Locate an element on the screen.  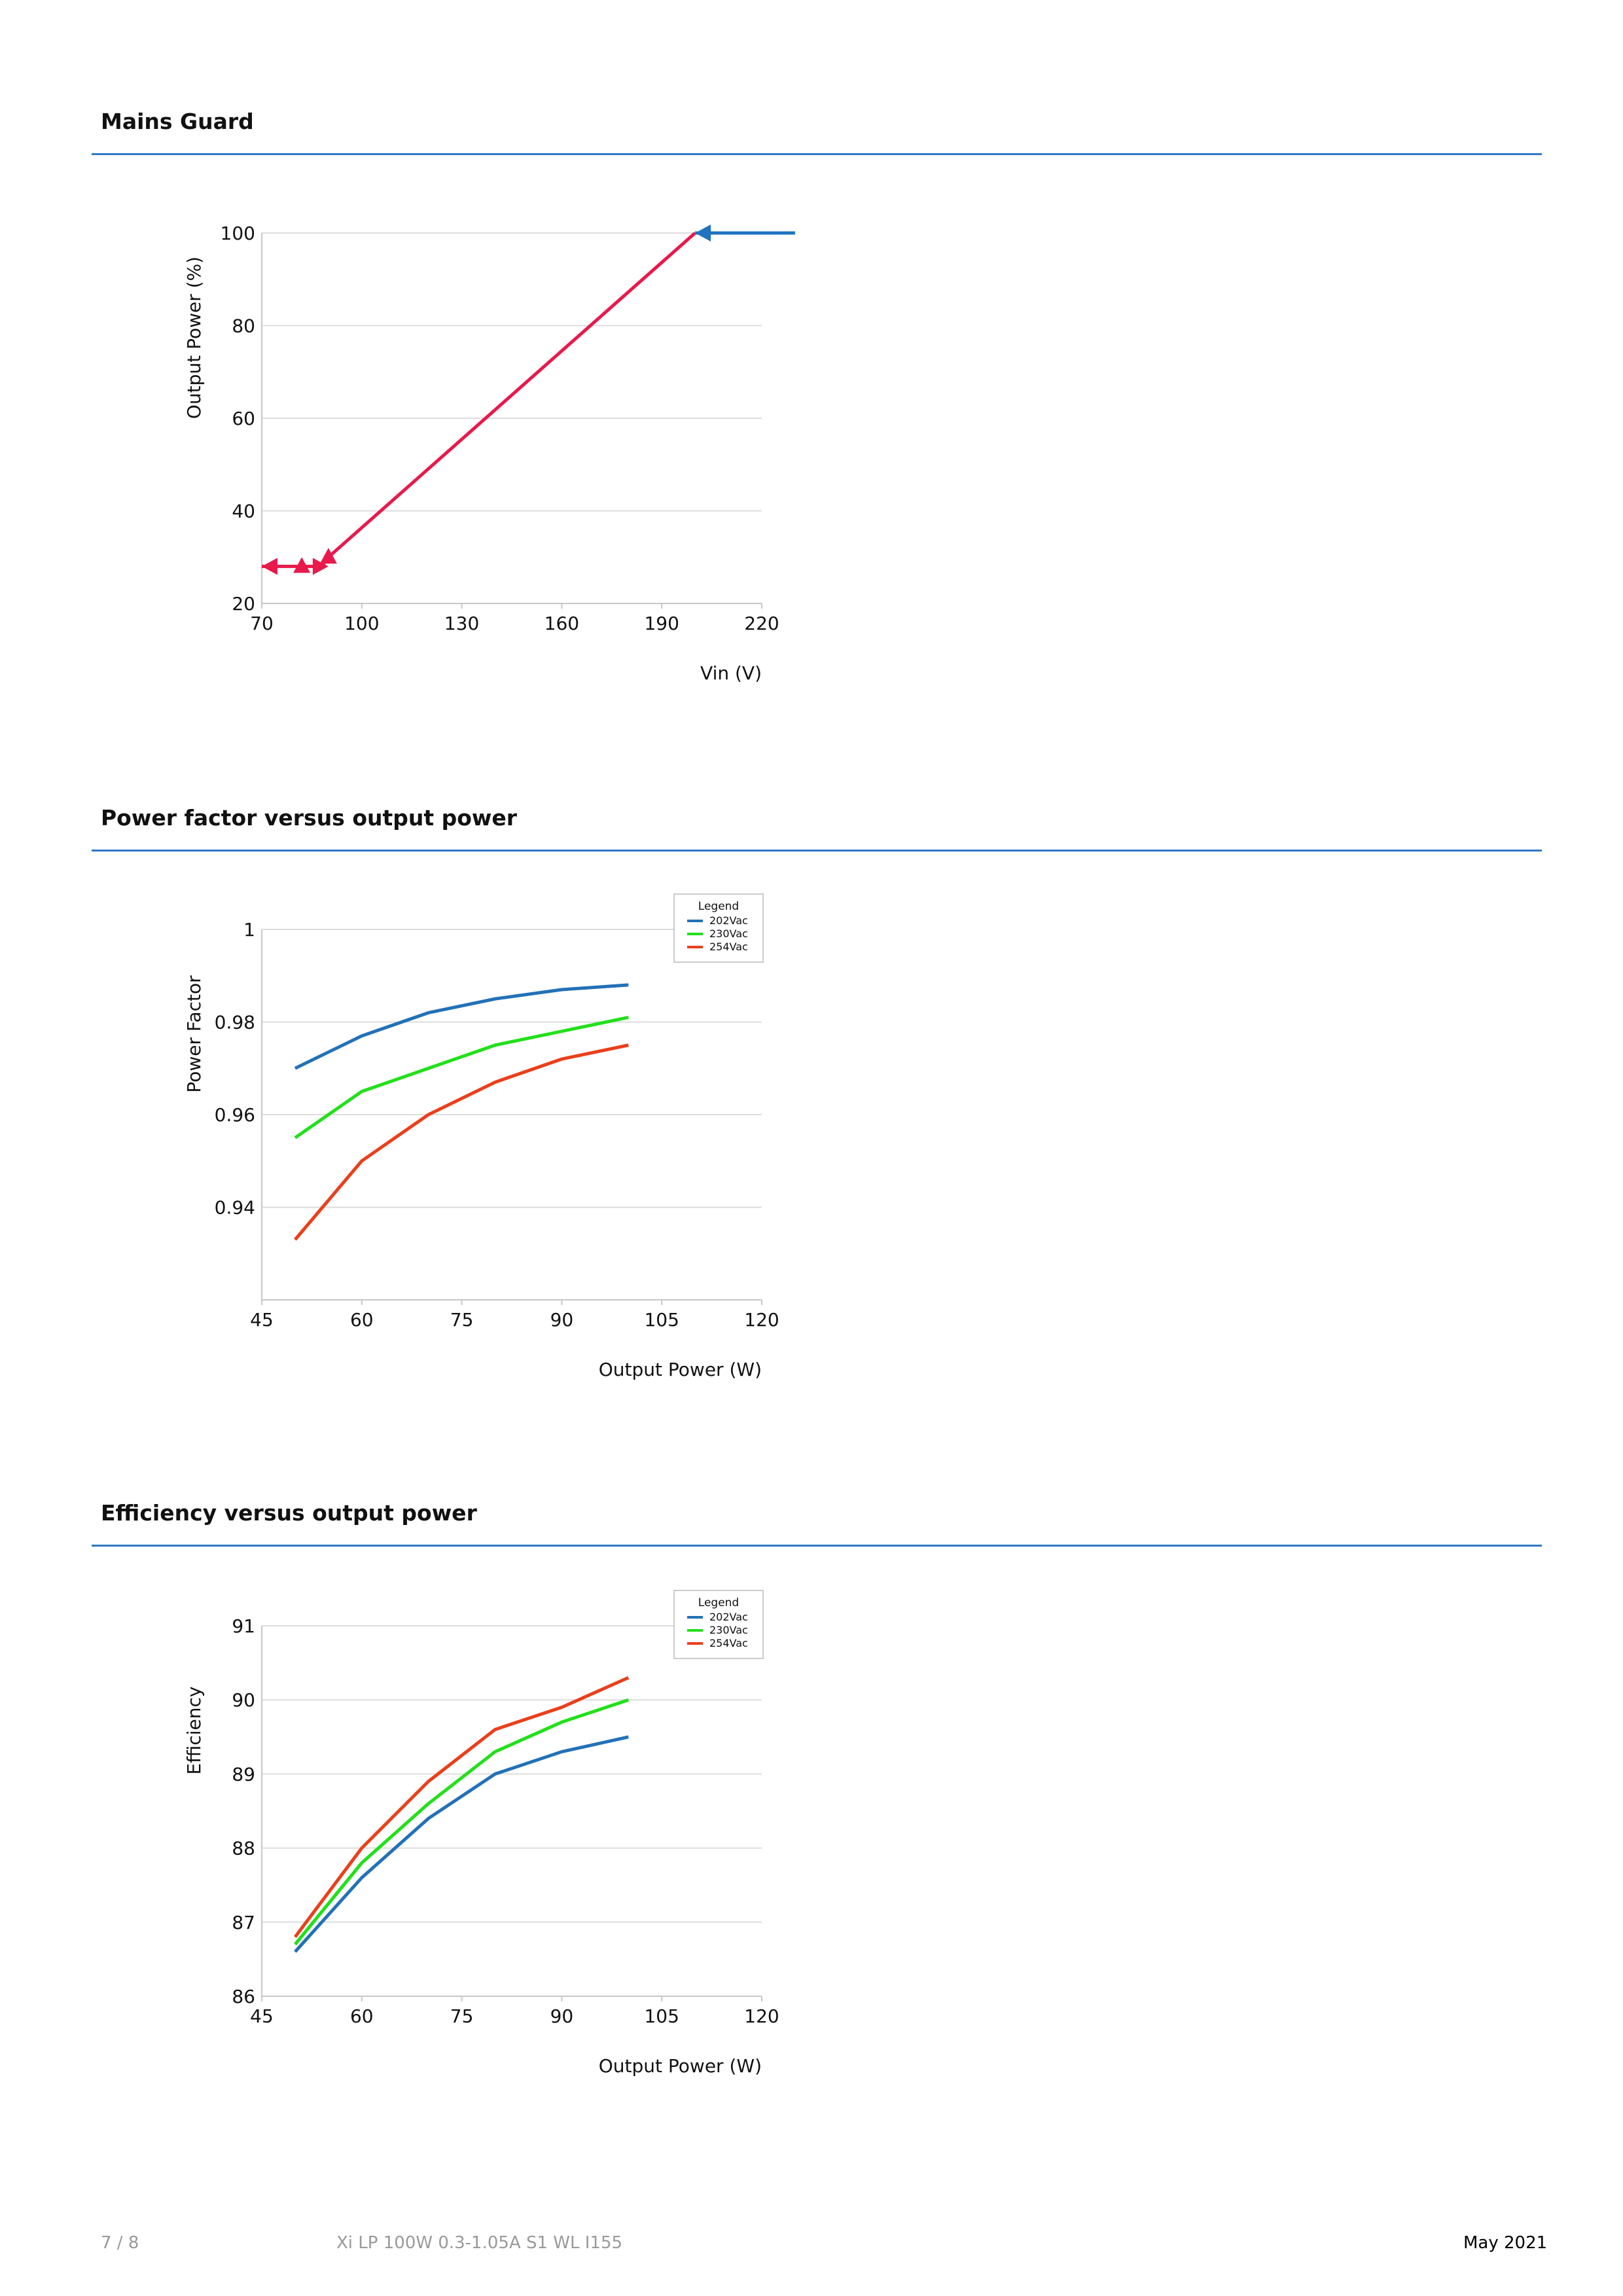
x-tick-label: 70 is located at coordinates (262, 623).